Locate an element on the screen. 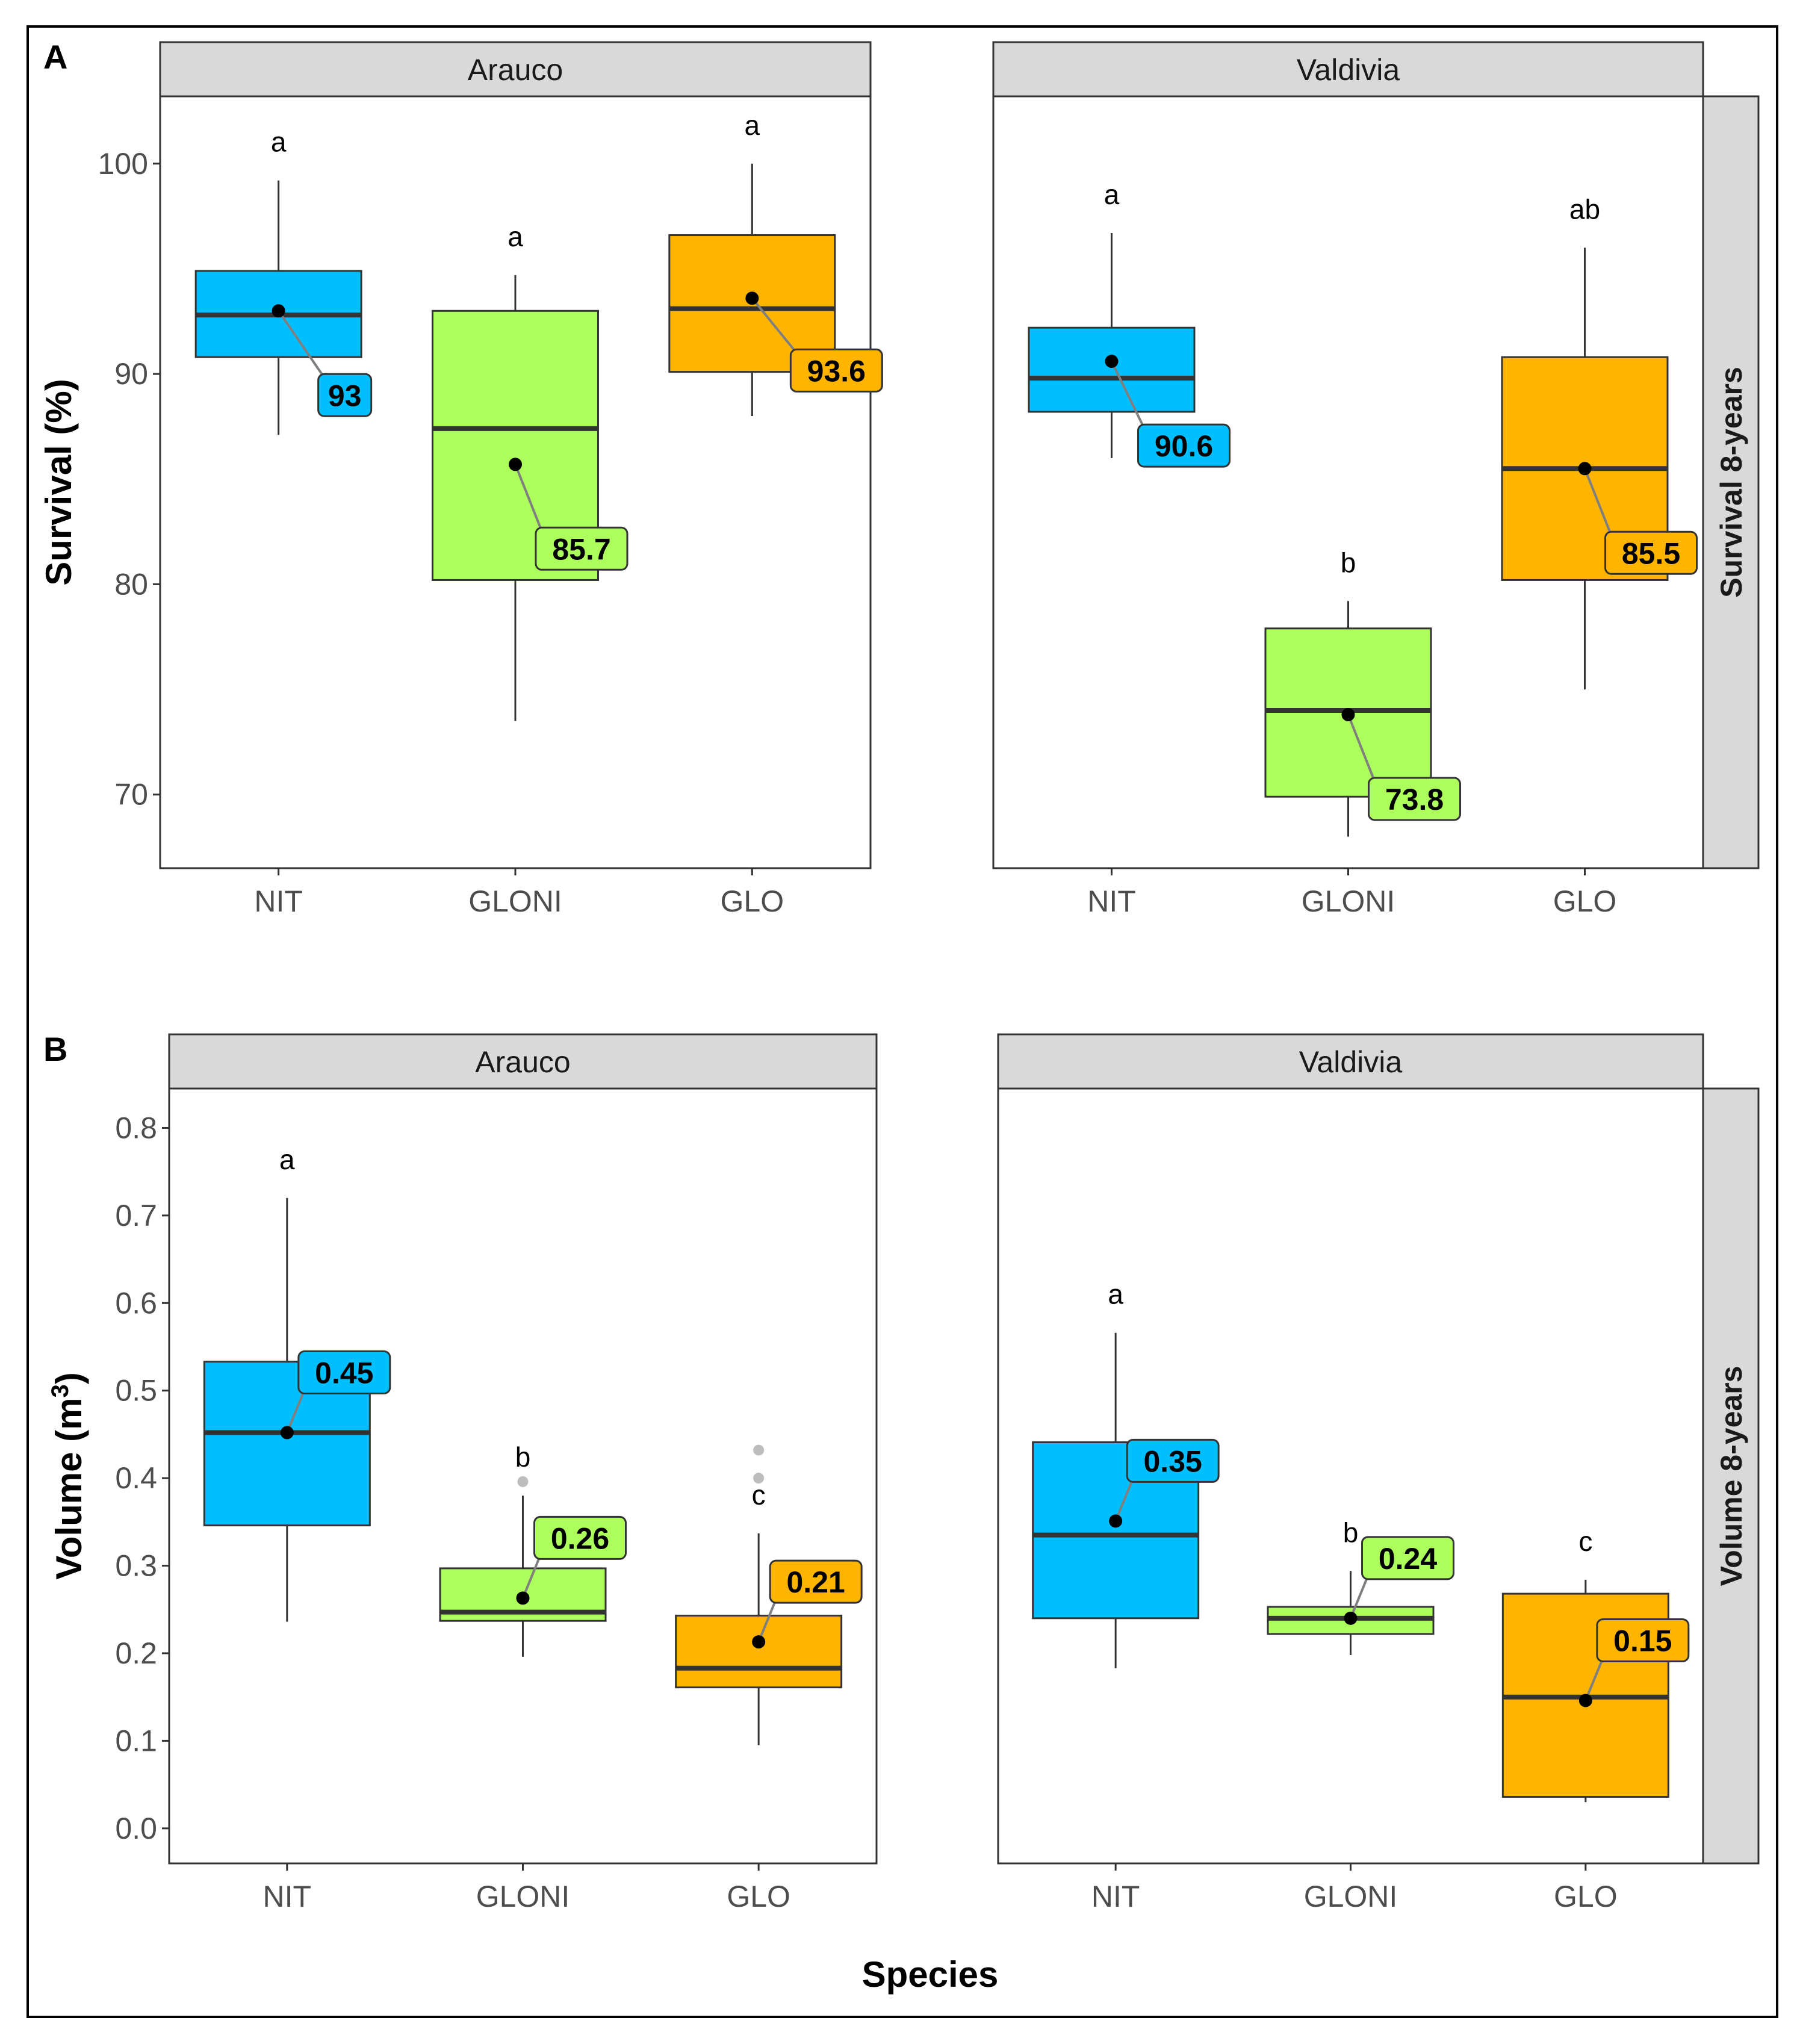  box-nit: a 0.35 is located at coordinates (1126, 1473).